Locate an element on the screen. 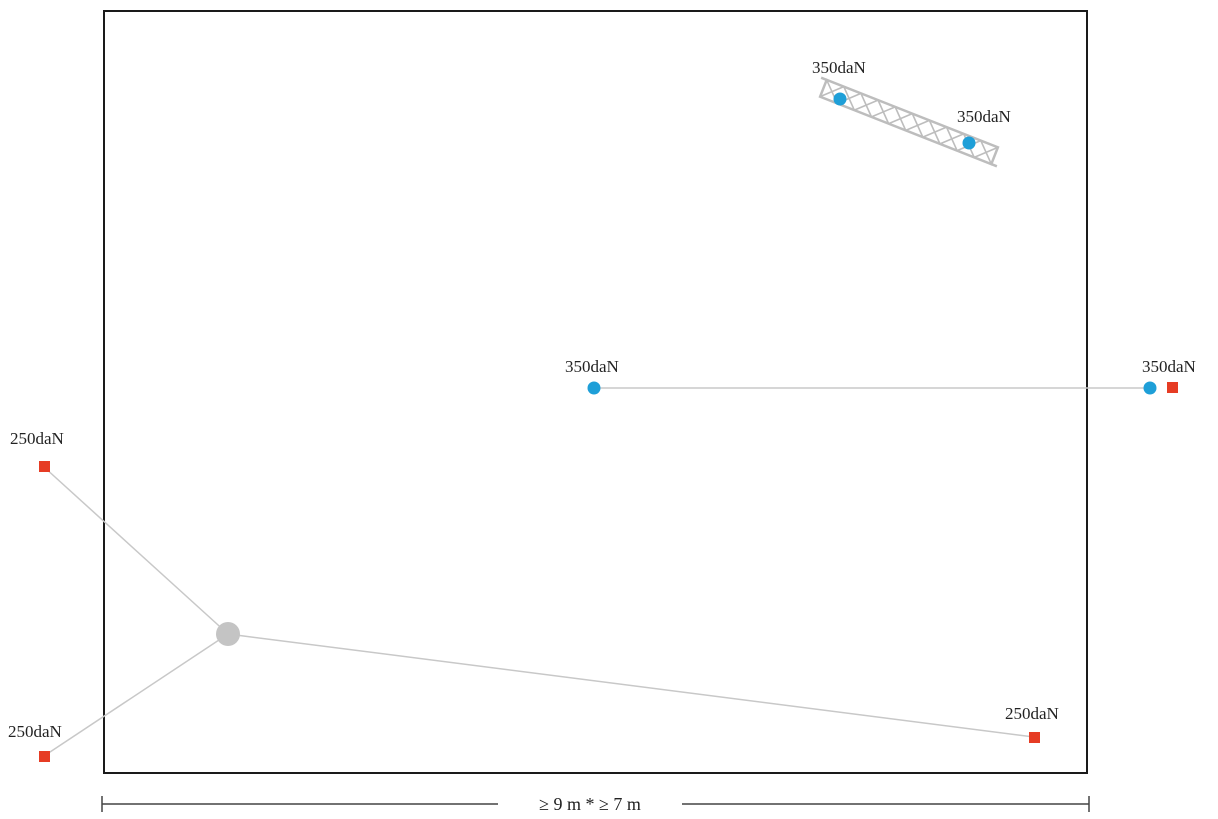  truss-icon is located at coordinates (909, 122).